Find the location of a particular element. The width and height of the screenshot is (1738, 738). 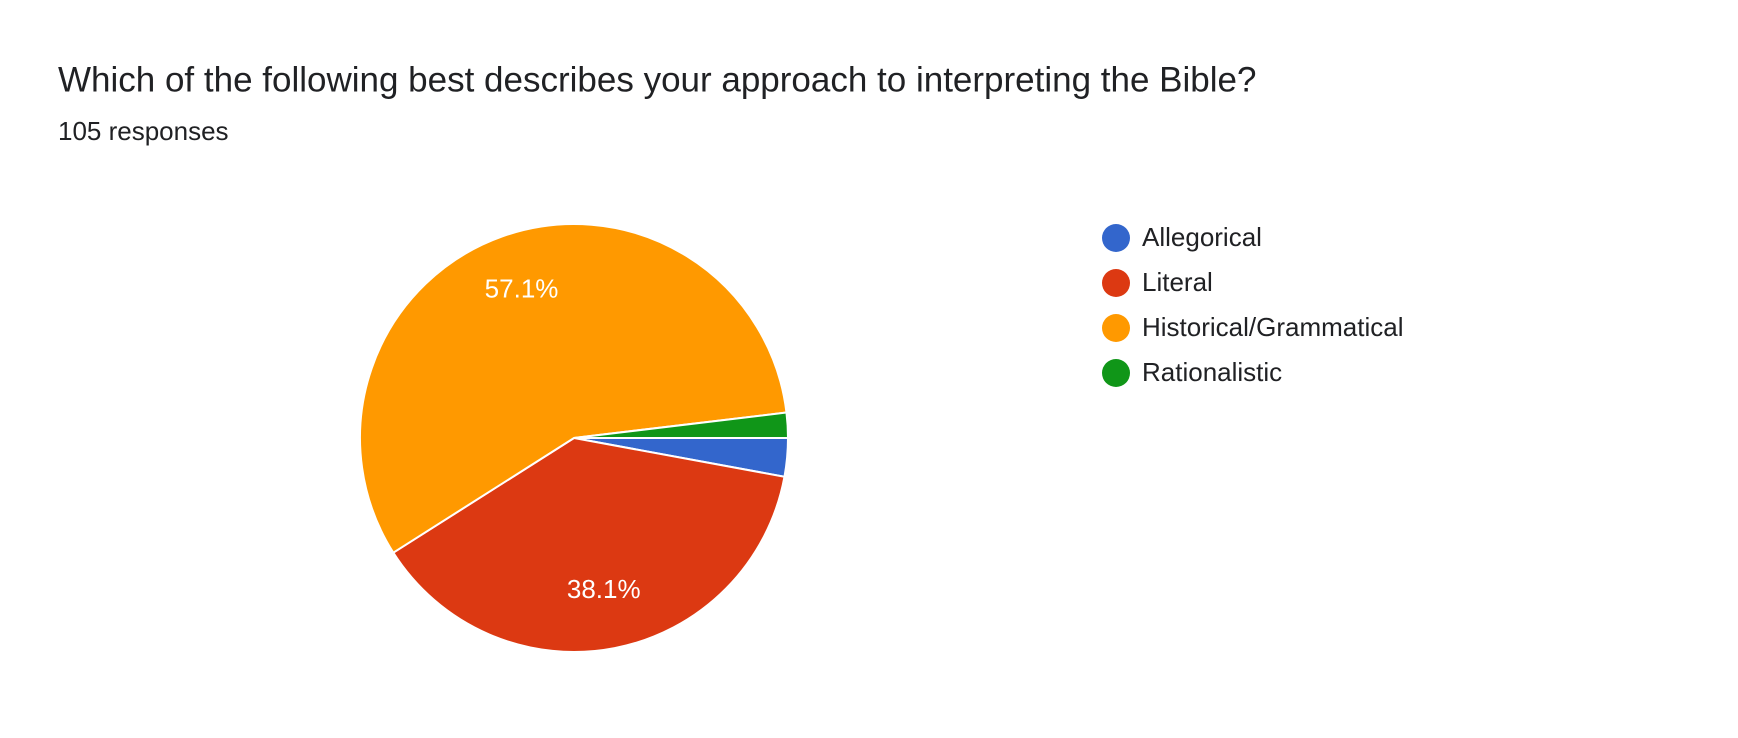

chart-subtitle: 105 responses is located at coordinates (143, 131).